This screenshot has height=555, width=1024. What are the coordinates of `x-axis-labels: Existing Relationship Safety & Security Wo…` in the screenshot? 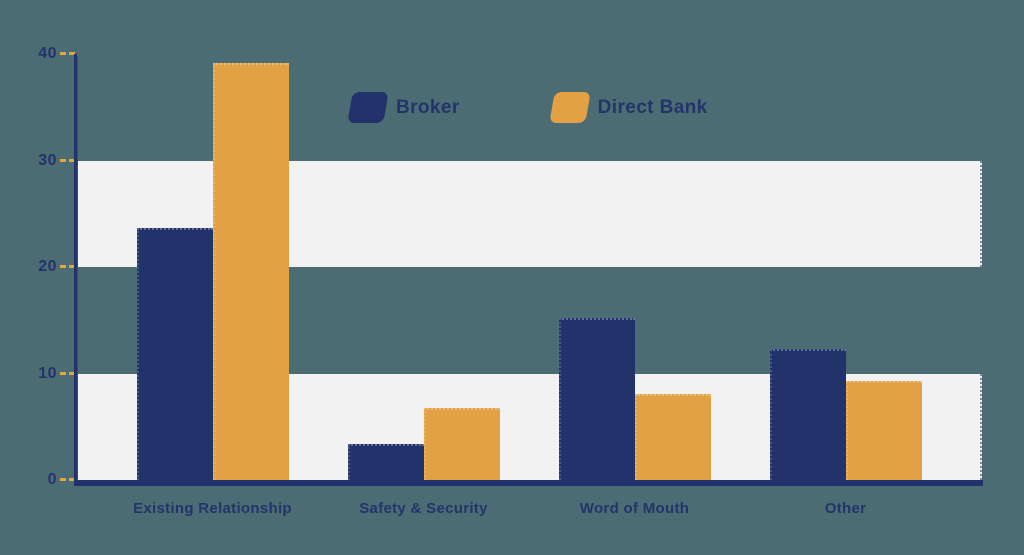 It's located at (529, 508).